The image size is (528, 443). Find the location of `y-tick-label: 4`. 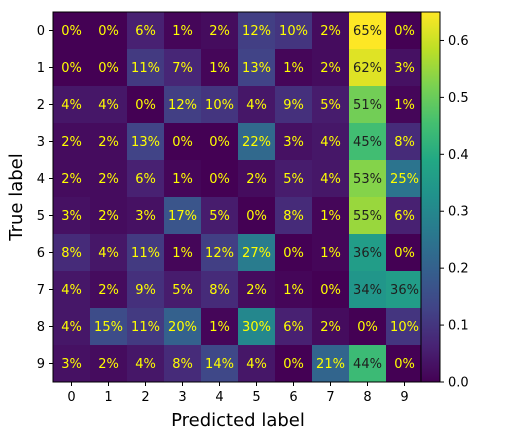

y-tick-label: 4 is located at coordinates (41, 179).